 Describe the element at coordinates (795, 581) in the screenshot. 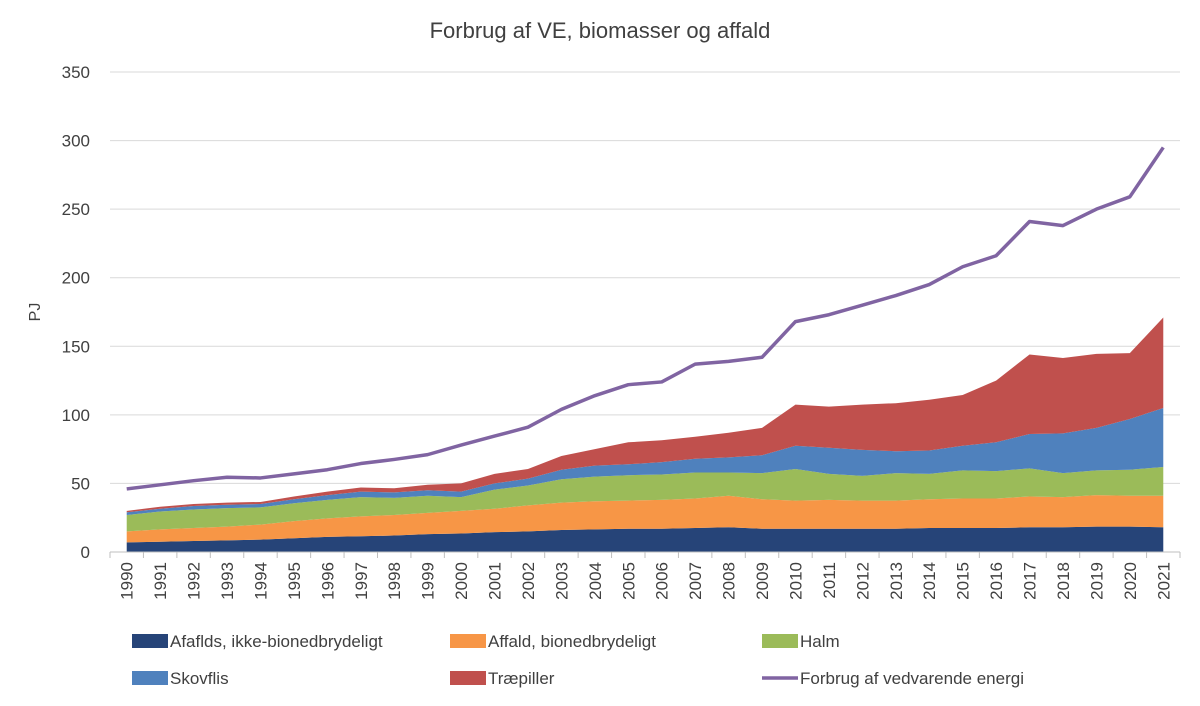

I see `x-tick-label: 2010` at that location.